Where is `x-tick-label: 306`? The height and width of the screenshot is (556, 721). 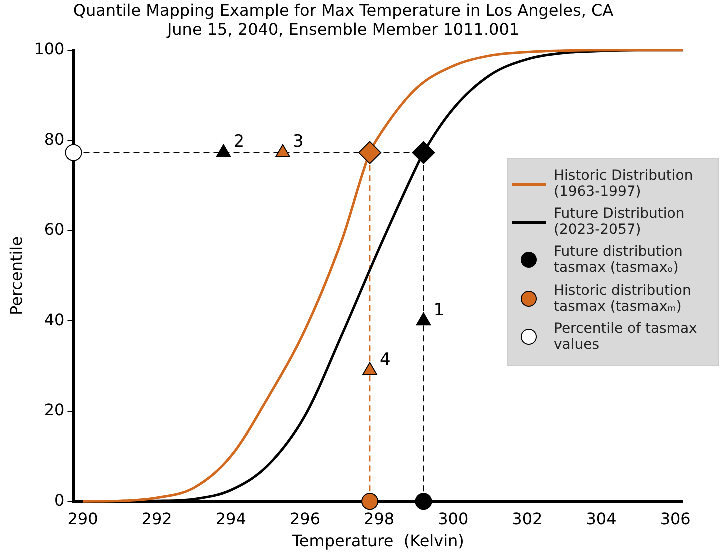
x-tick-label: 306 is located at coordinates (675, 518).